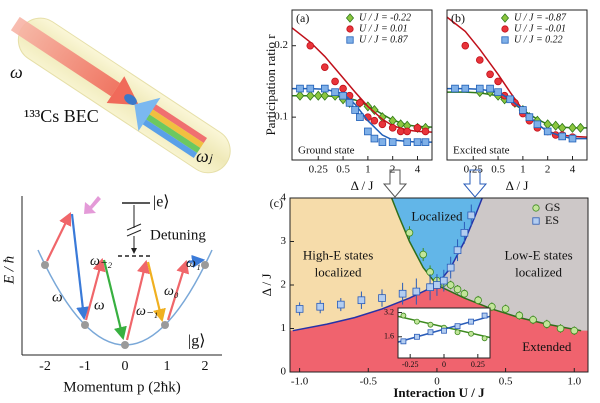  Describe the element at coordinates (538, 272) in the screenshot. I see `region-label: localized` at that location.